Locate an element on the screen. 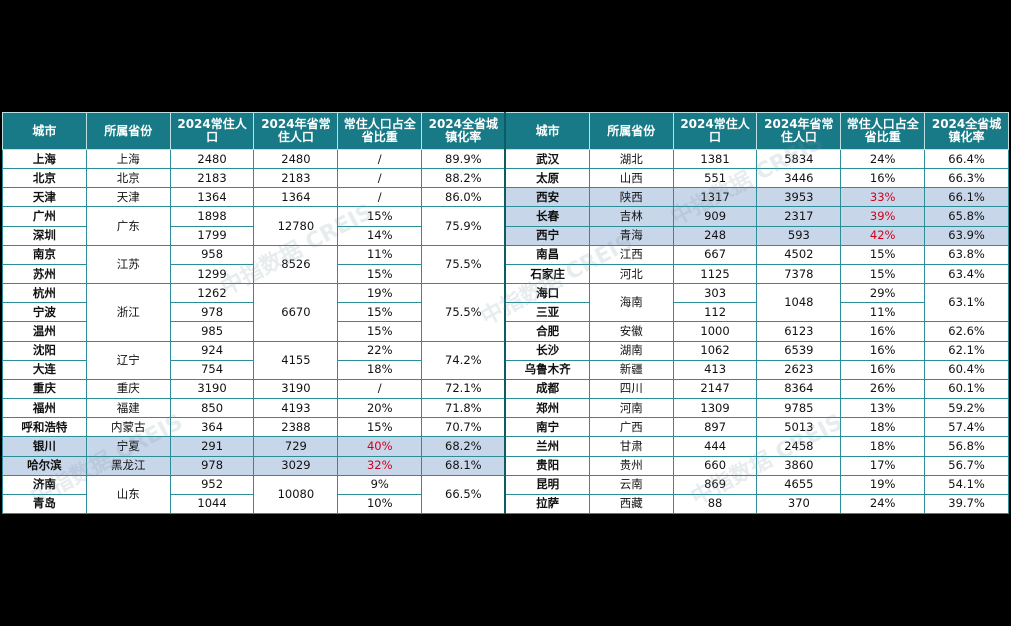 The height and width of the screenshot is (626, 1011). urbanization-rate-cell: 86.0% is located at coordinates (463, 197).